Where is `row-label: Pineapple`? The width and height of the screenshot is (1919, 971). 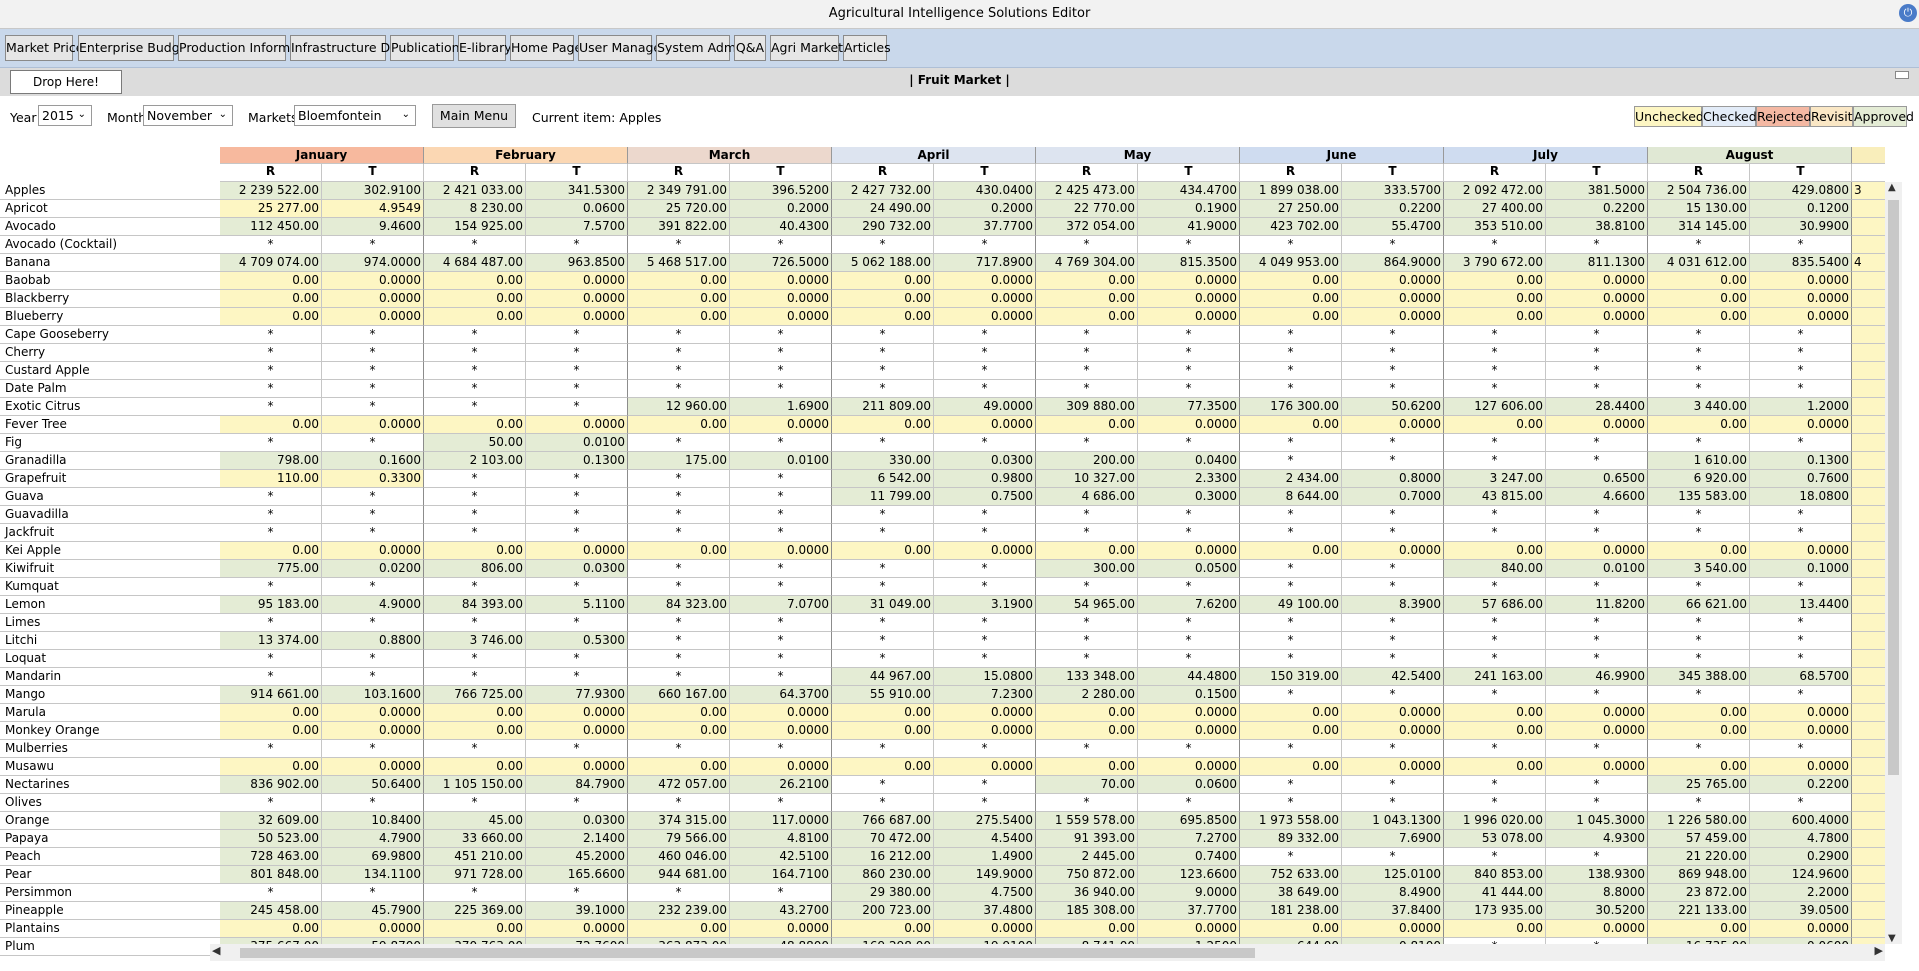 row-label: Pineapple is located at coordinates (110, 911).